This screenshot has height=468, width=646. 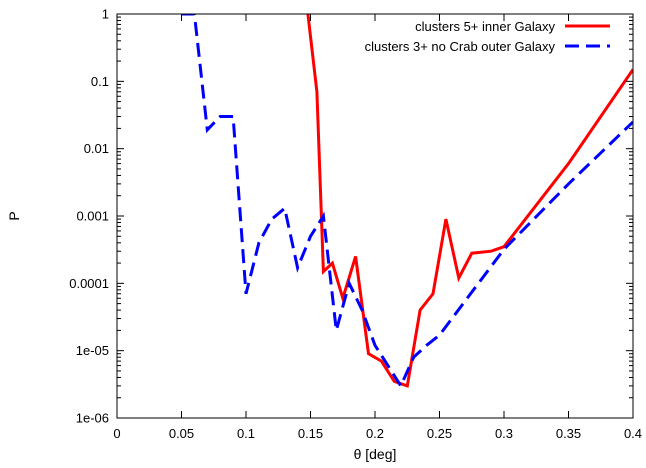 I want to click on legend-label-1: clusters 3+ no Crab outer Galaxy, so click(x=460, y=46).